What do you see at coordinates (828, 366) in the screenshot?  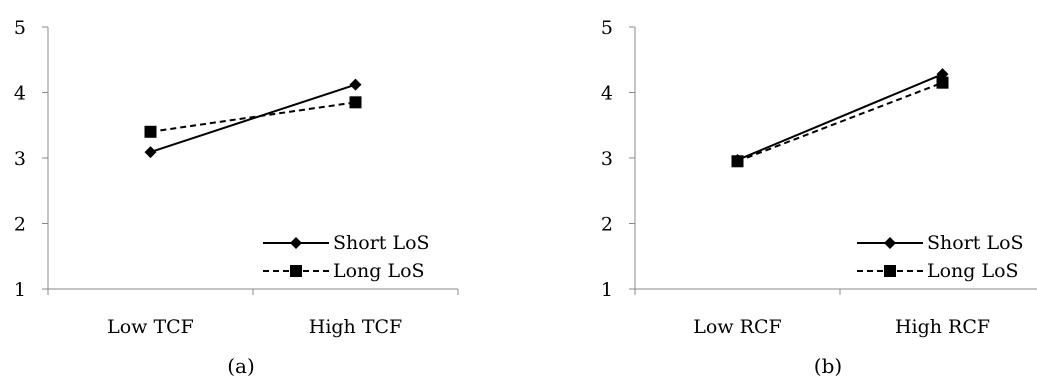 I see `panel-caption: (b)` at bounding box center [828, 366].